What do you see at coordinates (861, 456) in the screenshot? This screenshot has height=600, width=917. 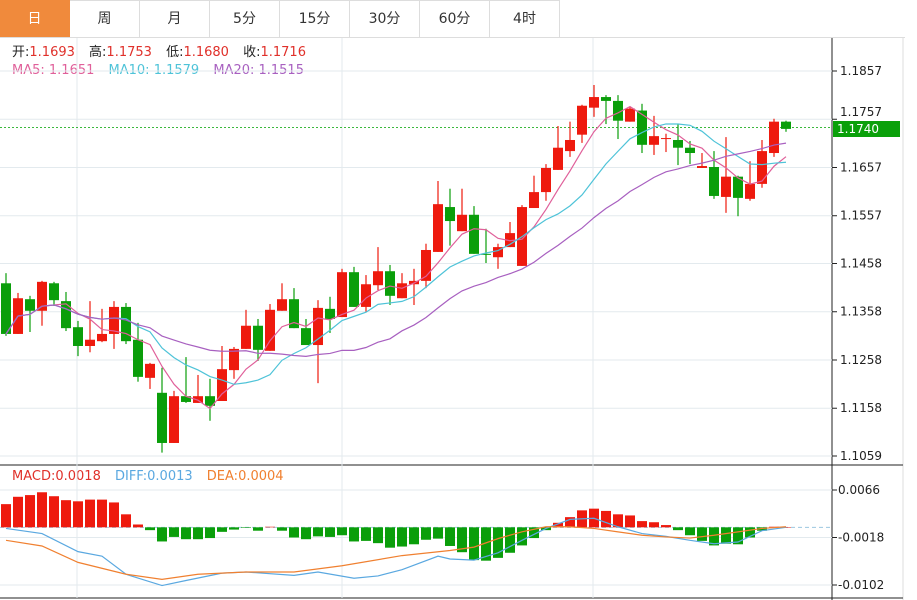 I see `price-tick-label: 1.1059` at bounding box center [861, 456].